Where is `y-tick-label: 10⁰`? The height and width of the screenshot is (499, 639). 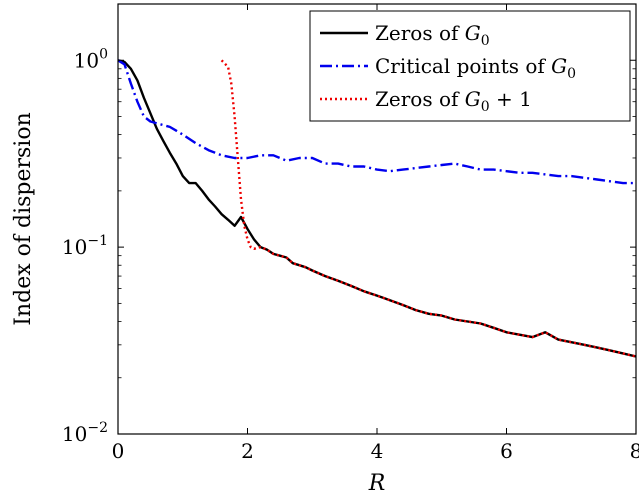 y-tick-label: 10⁰ is located at coordinates (91, 59).